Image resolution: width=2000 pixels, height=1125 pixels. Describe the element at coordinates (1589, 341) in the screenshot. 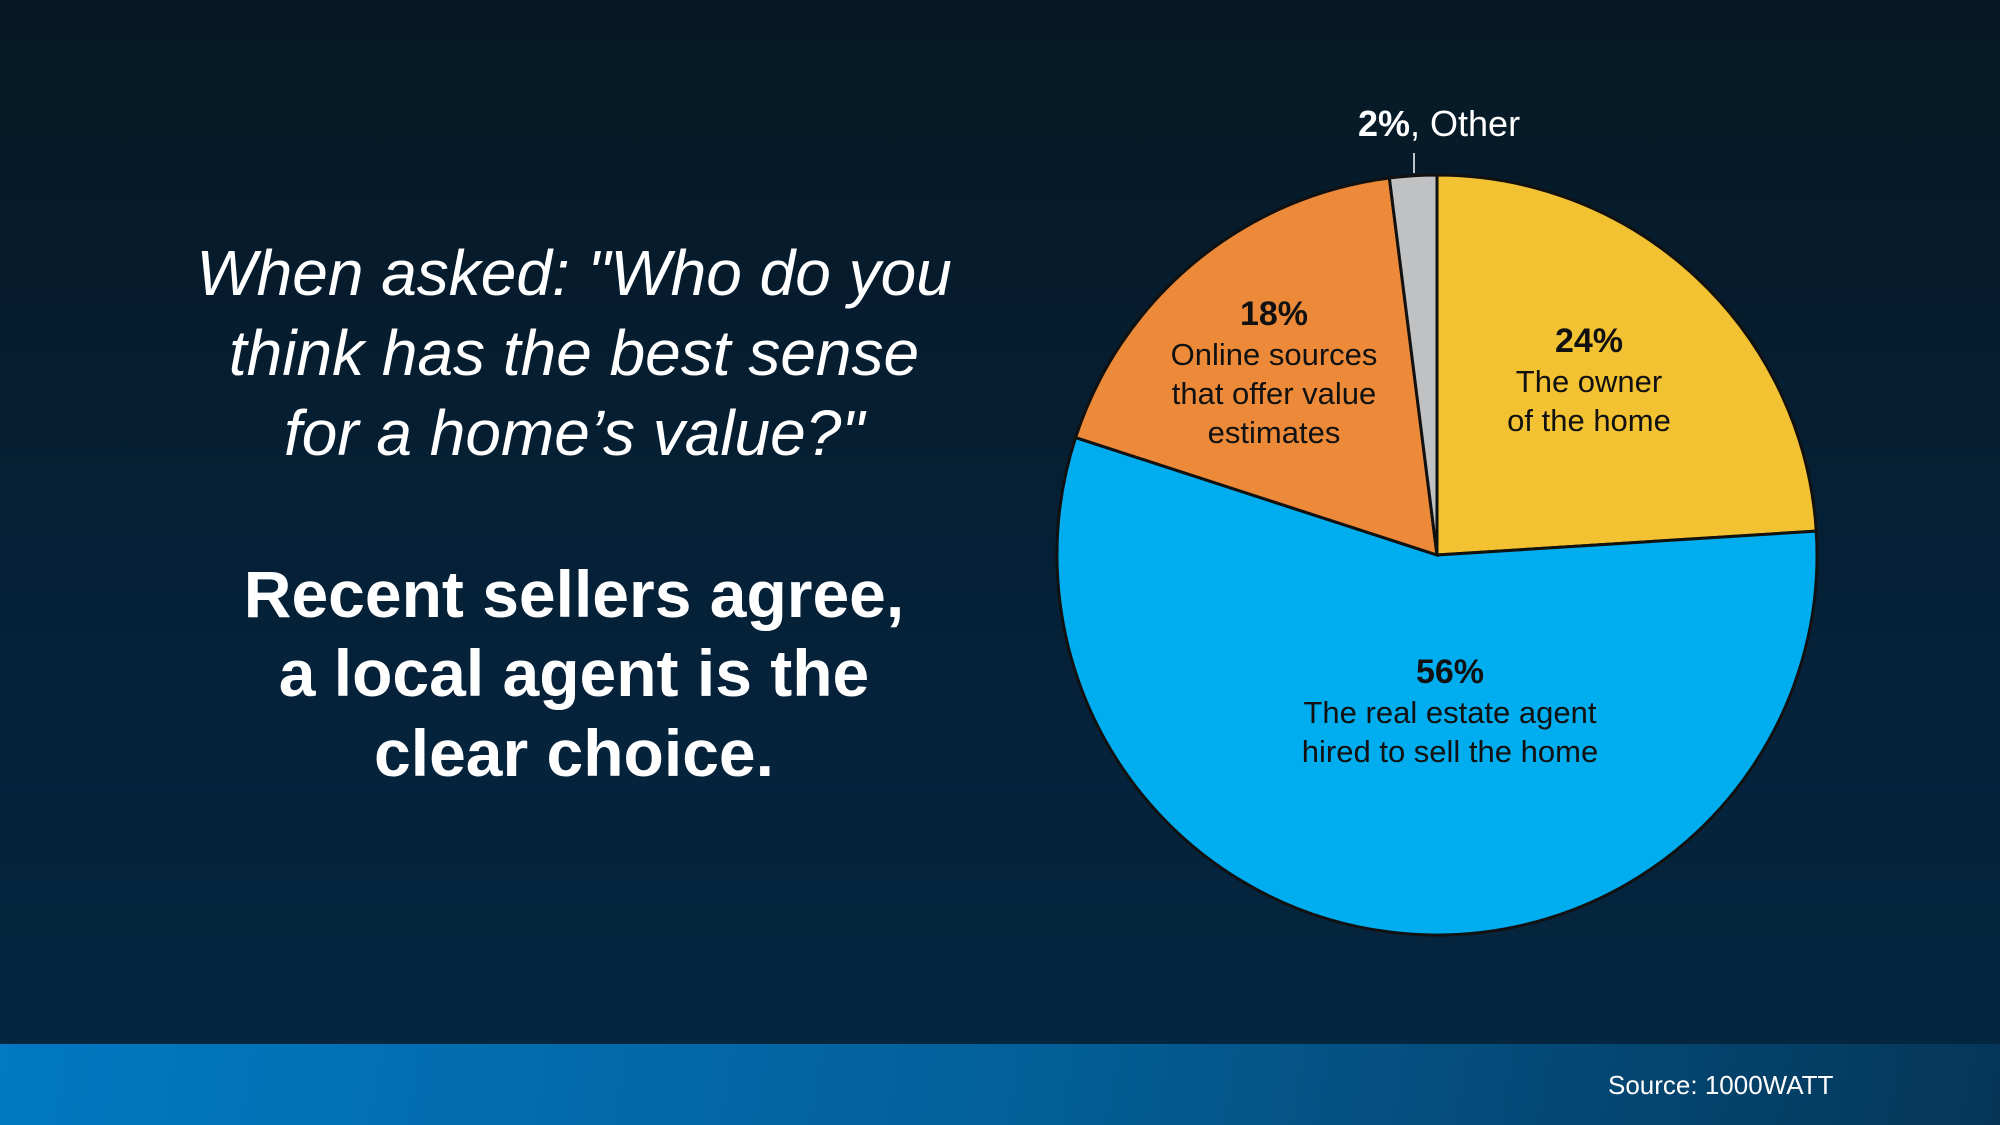

I see `slice-percent-label: 24%` at that location.